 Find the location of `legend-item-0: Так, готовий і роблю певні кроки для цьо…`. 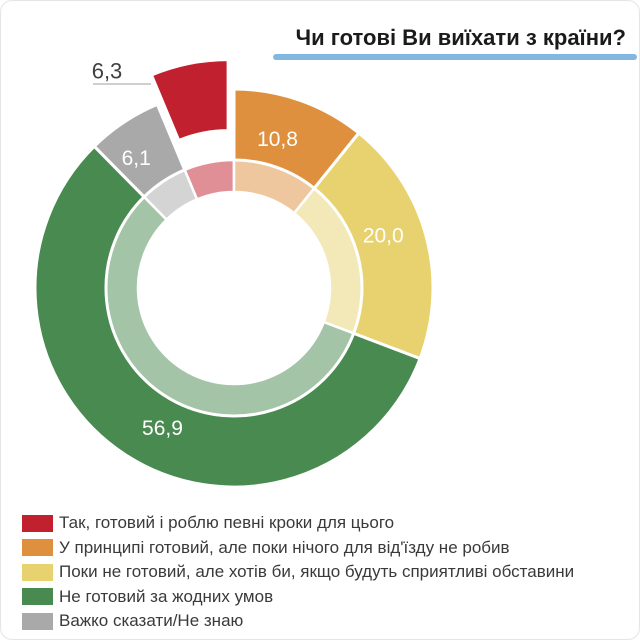

legend-item-0: Так, готовий і роблю певні кроки для цьо… is located at coordinates (326, 523).